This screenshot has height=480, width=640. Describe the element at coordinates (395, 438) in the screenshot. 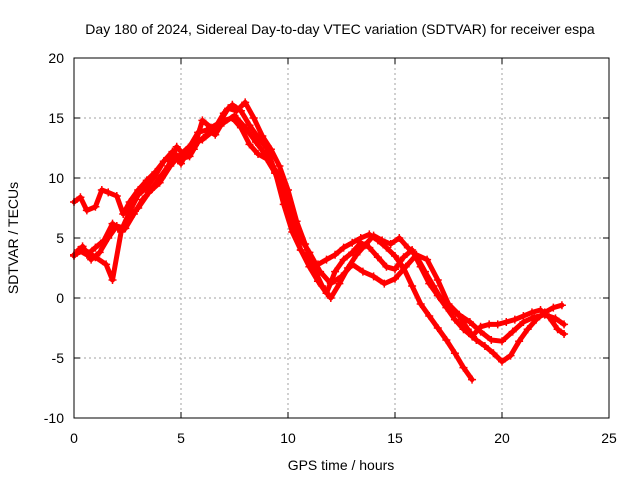

I see `x-tick-label: 15` at that location.